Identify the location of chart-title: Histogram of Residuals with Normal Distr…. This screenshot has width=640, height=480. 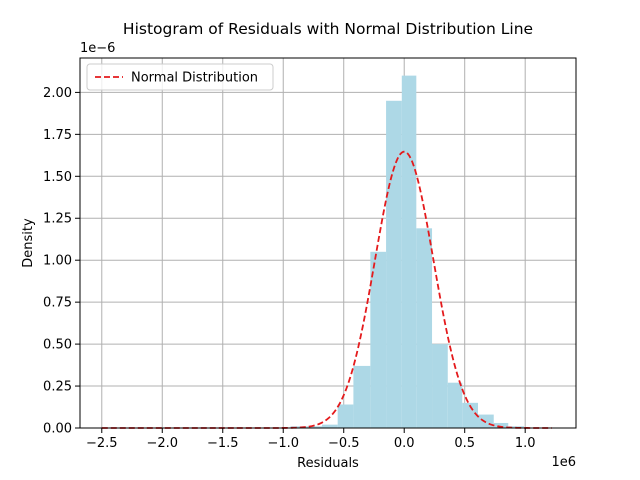
(328, 29).